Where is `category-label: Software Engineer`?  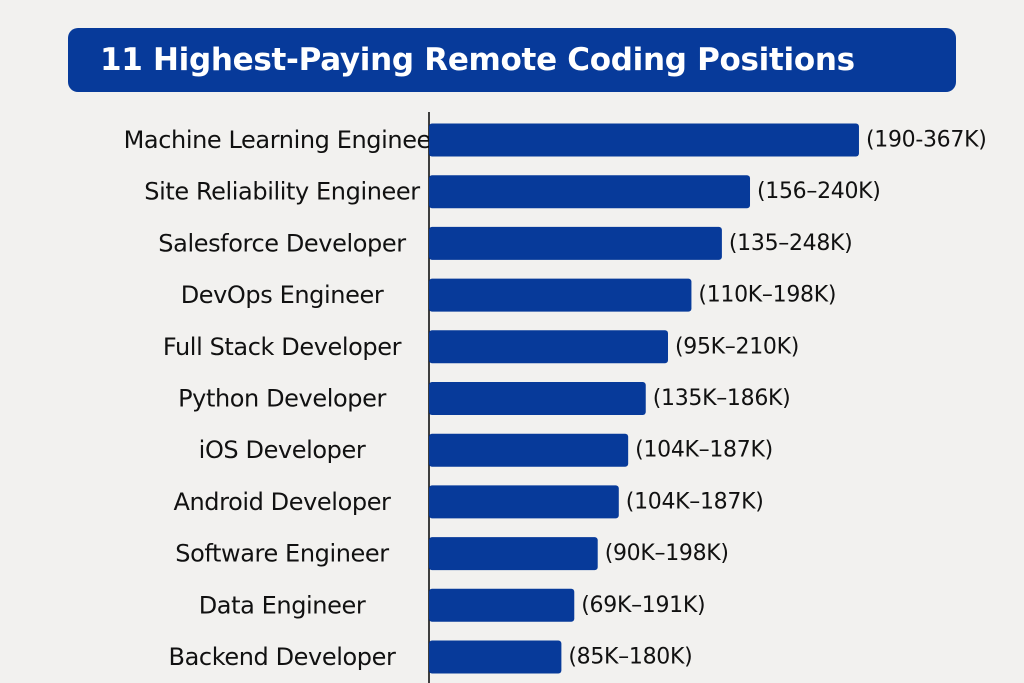
category-label: Software Engineer is located at coordinates (282, 554).